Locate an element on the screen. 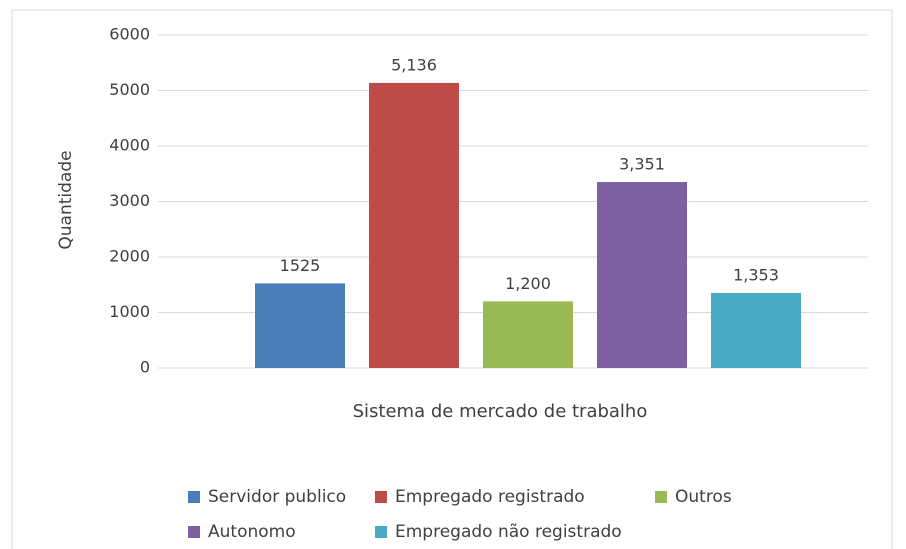 The height and width of the screenshot is (549, 906). x-axis-label: Sistema de mercado de trabalho is located at coordinates (500, 411).